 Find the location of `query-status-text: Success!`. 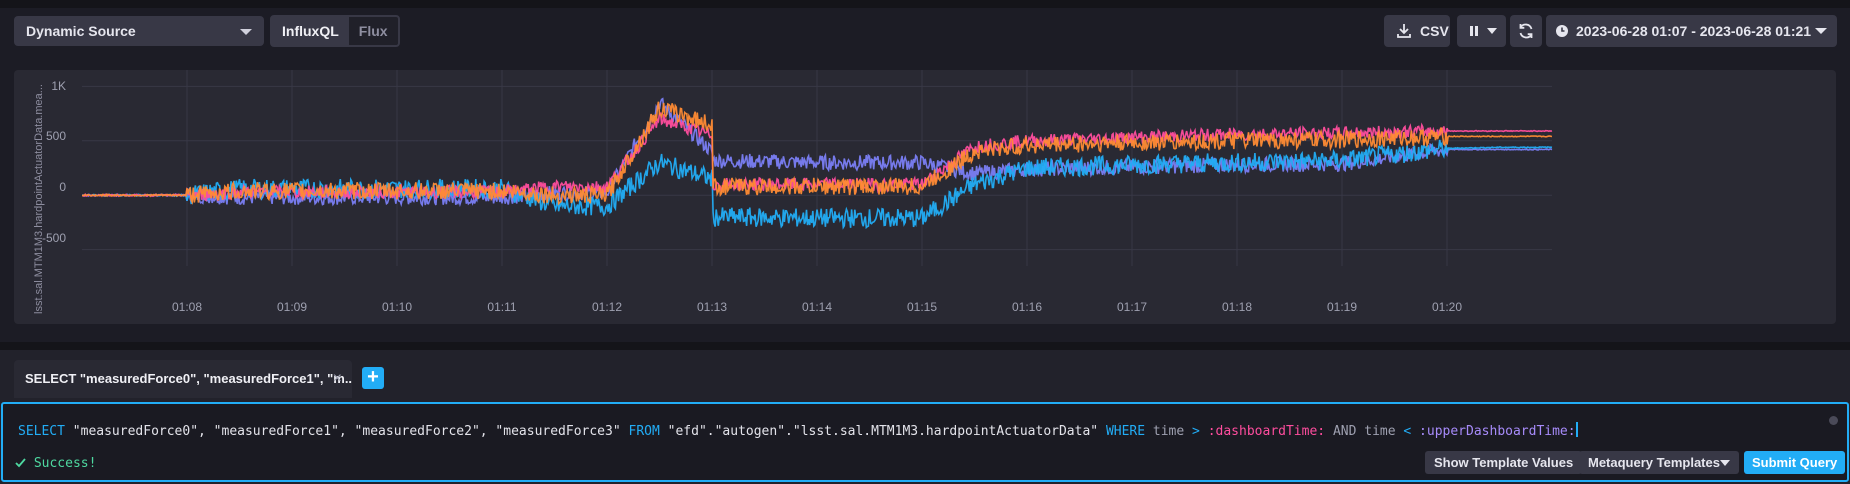

query-status-text: Success! is located at coordinates (65, 463).